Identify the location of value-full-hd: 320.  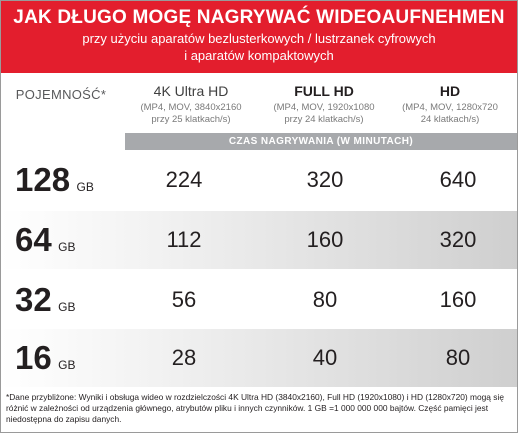
(325, 179).